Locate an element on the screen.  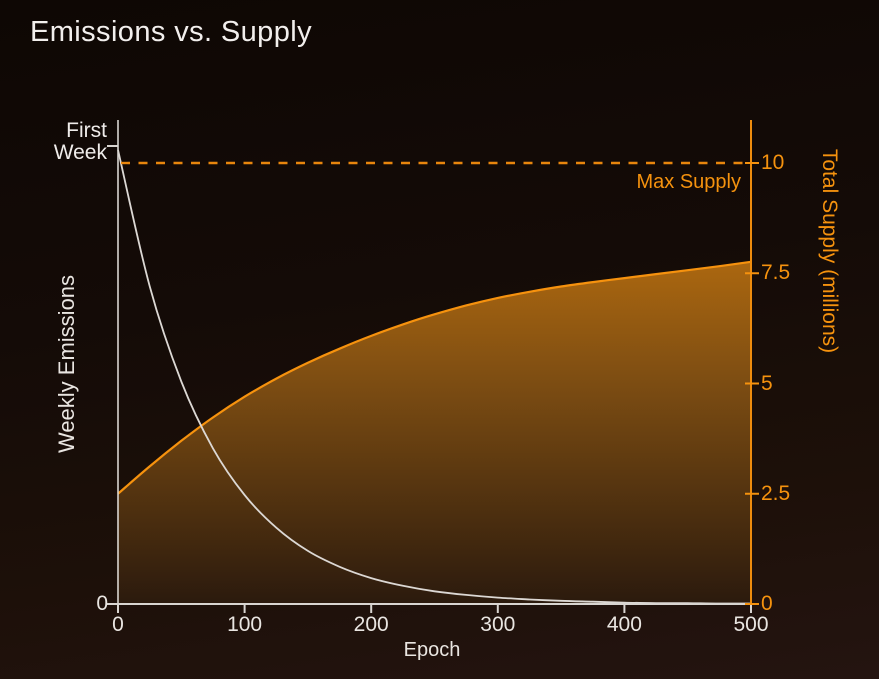
right-tick-label: 0 is located at coordinates (767, 603).